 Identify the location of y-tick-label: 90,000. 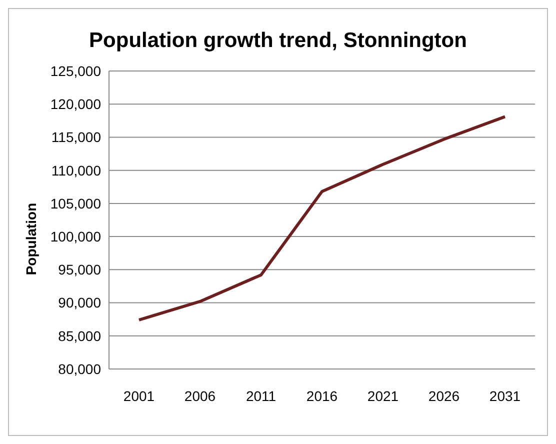
(80, 302).